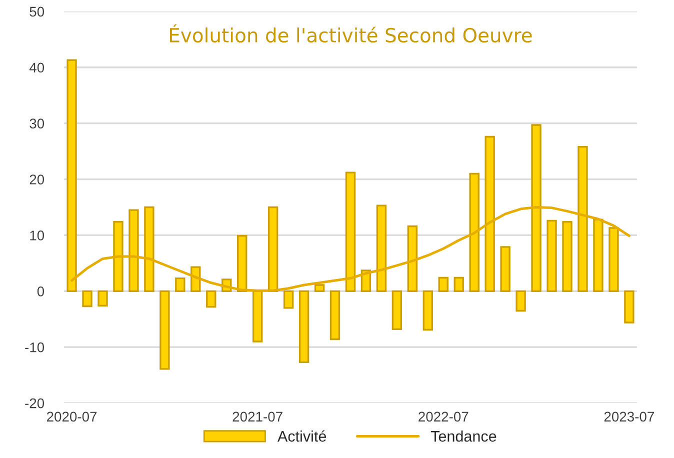 This screenshot has height=458, width=674. I want to click on x-tick-label: 2023-07, so click(629, 417).